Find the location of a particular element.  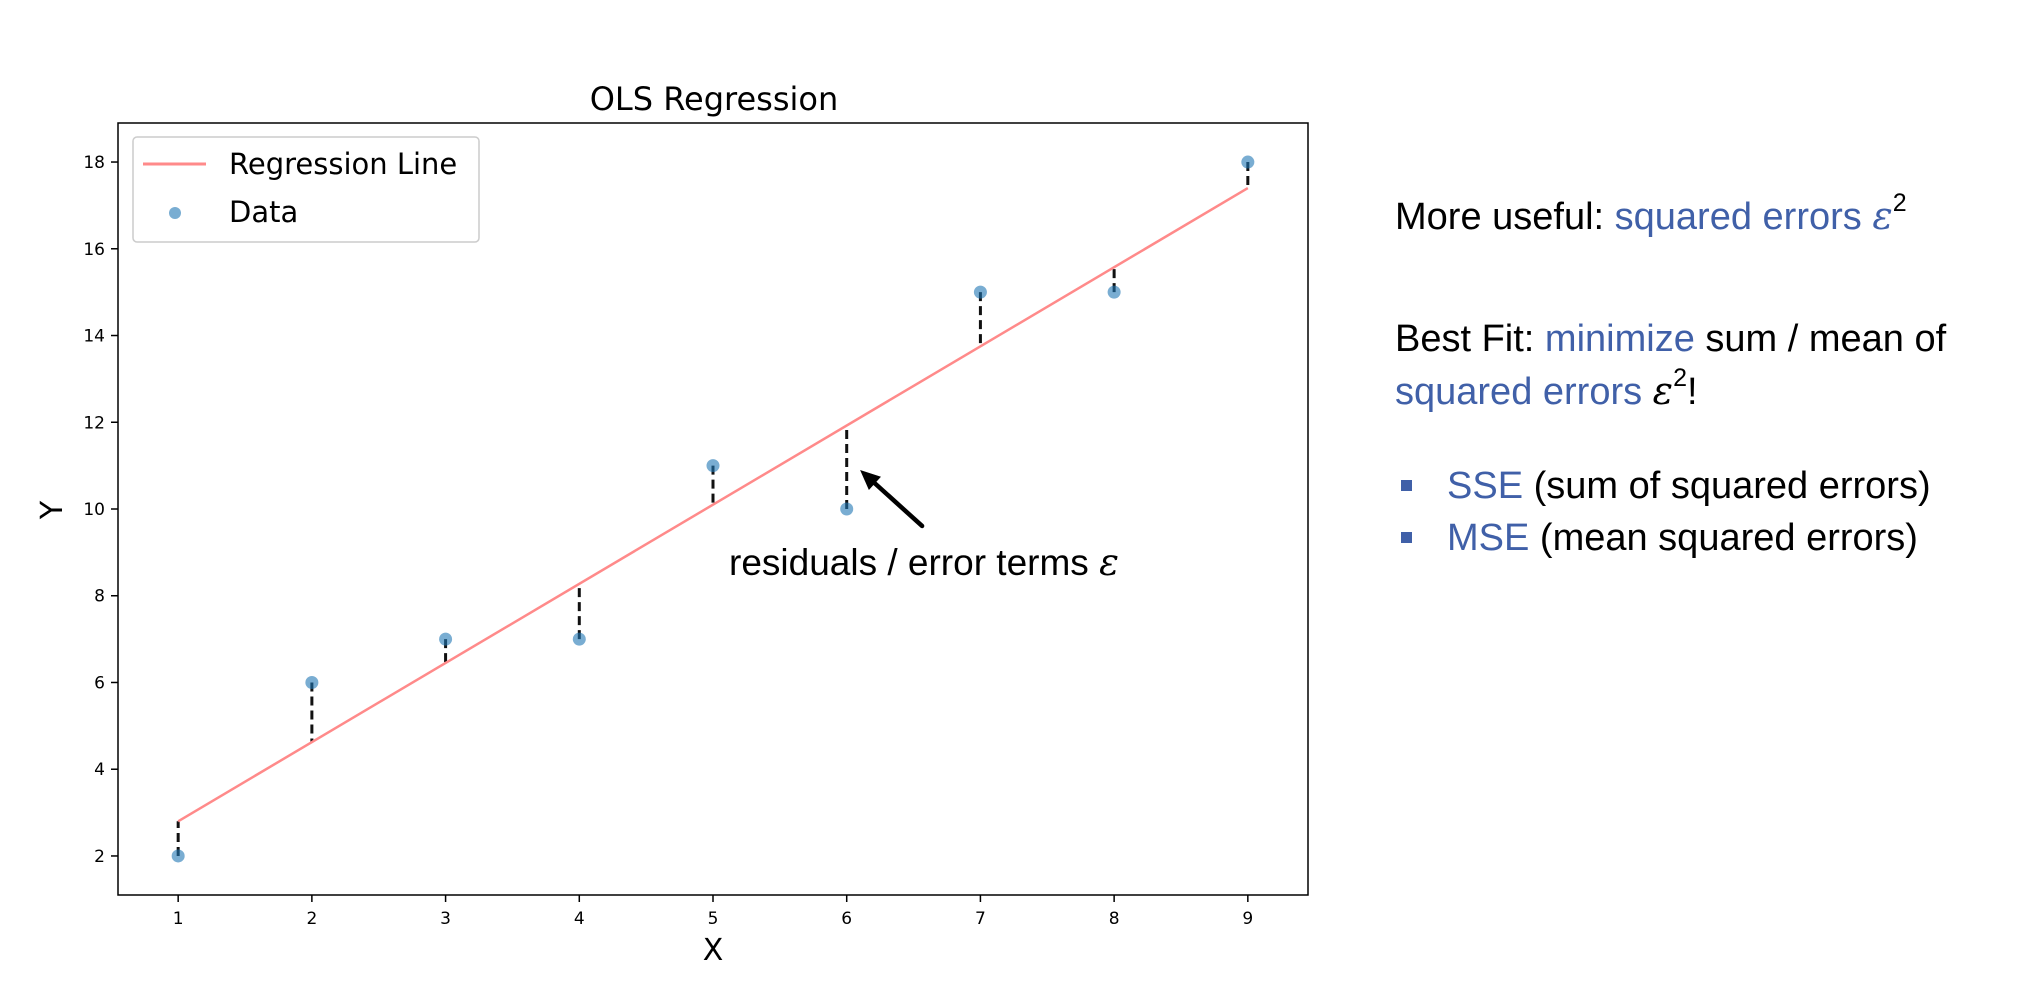

legend-point-swatch is located at coordinates (175, 213).